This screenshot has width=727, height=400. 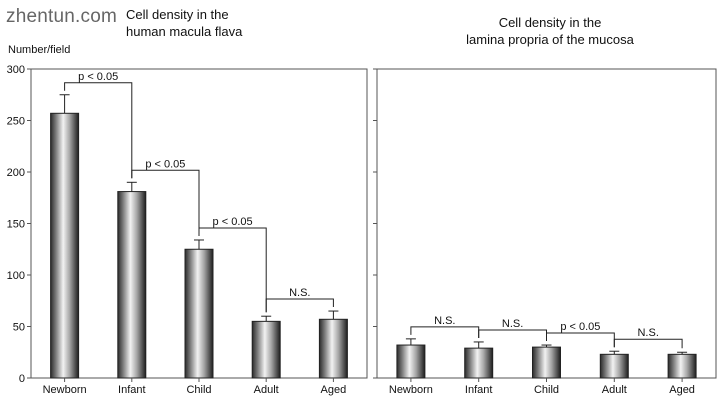 I want to click on left-y-tick-label-100: 100, so click(x=16, y=276).